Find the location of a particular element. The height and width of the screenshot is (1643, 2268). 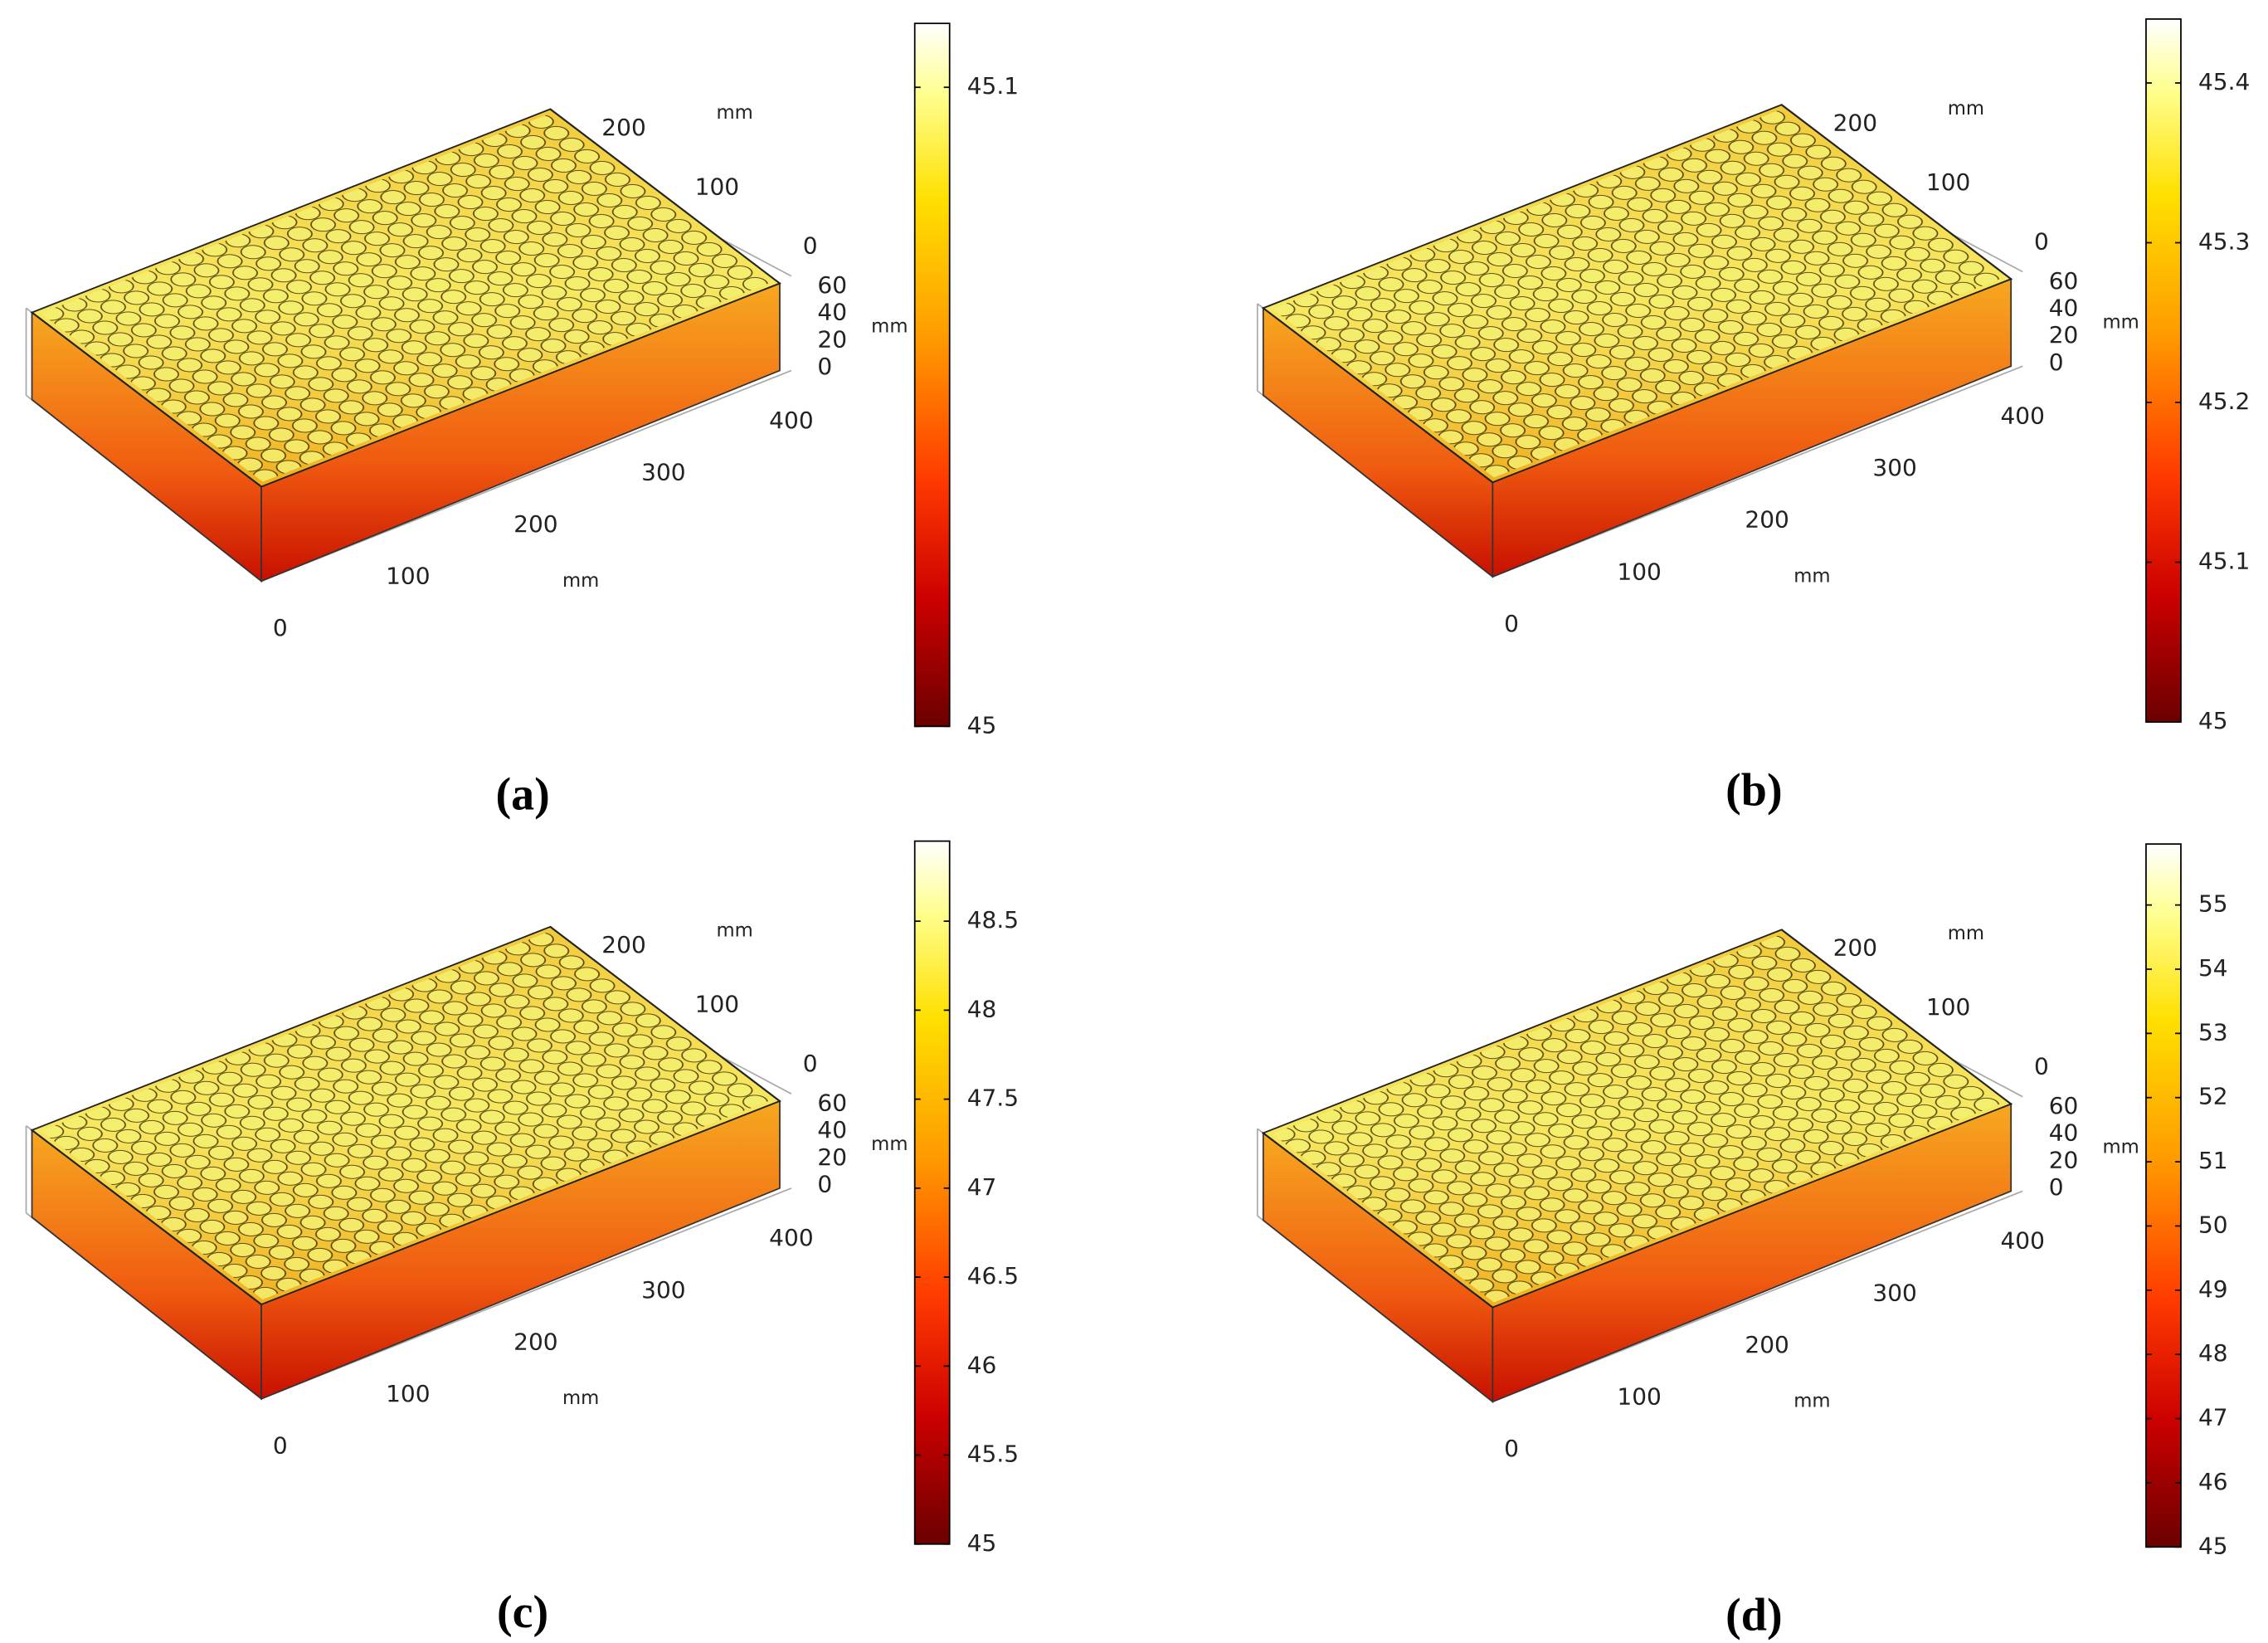

colorbar-tick-label: 47.5 is located at coordinates (993, 1098).